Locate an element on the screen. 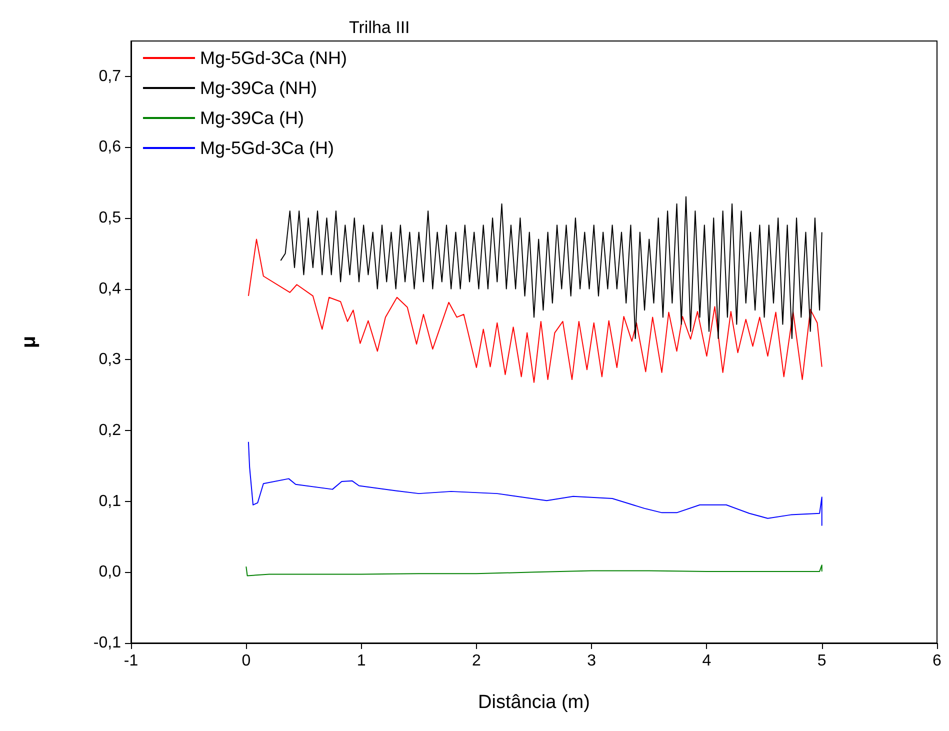 This screenshot has width=949, height=731. x-tick-label: 5 is located at coordinates (821, 661).